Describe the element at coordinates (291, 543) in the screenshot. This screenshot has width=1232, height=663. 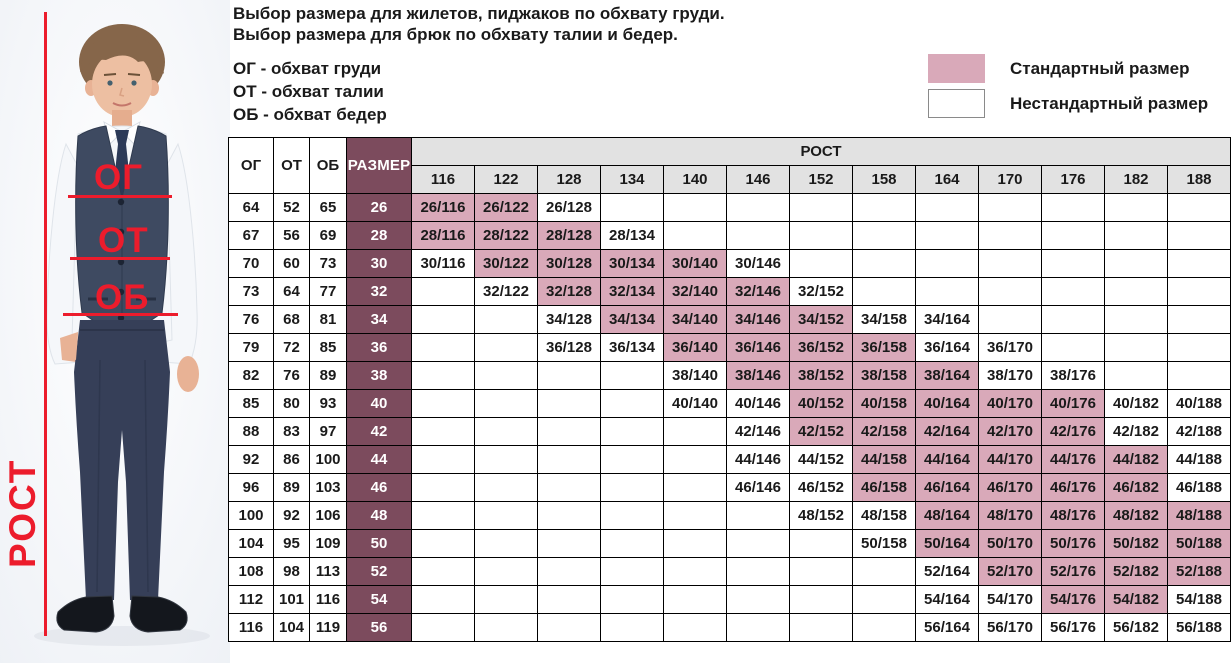
I see `waist-cell: 95` at that location.